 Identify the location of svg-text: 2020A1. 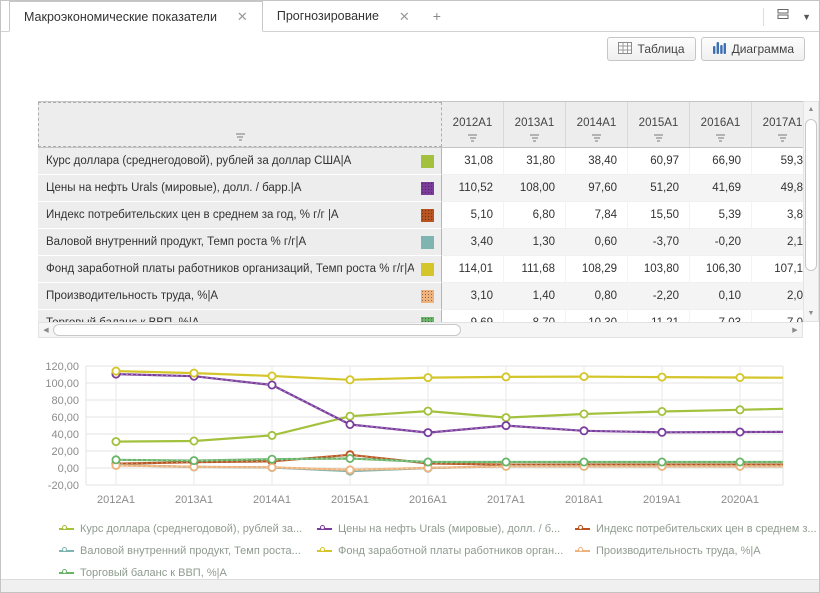
(740, 500).